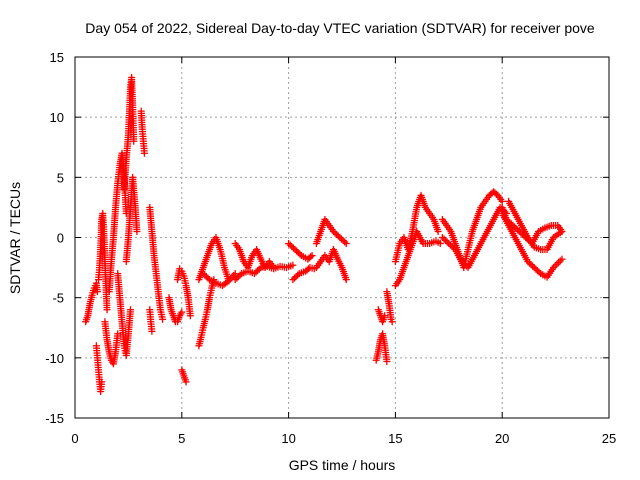  Describe the element at coordinates (60, 177) in the screenshot. I see `y-tick-label: 5` at that location.